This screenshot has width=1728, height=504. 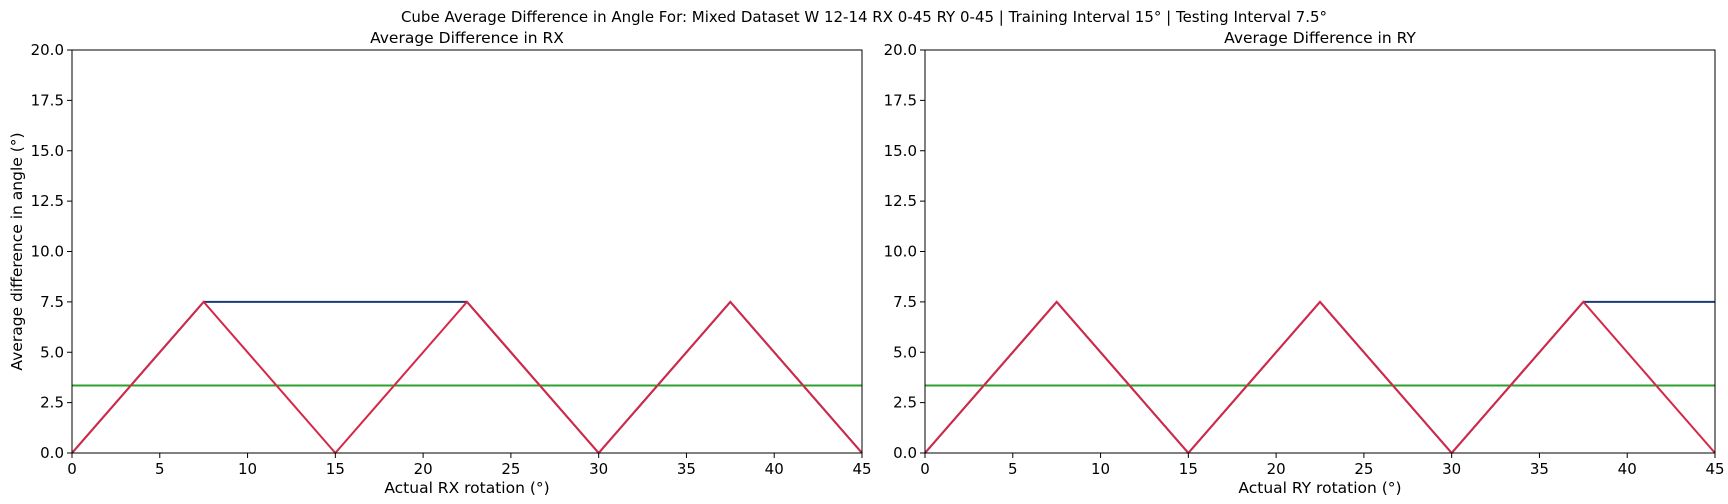 What do you see at coordinates (467, 38) in the screenshot?
I see `panel-title: Average Difference in RX` at bounding box center [467, 38].